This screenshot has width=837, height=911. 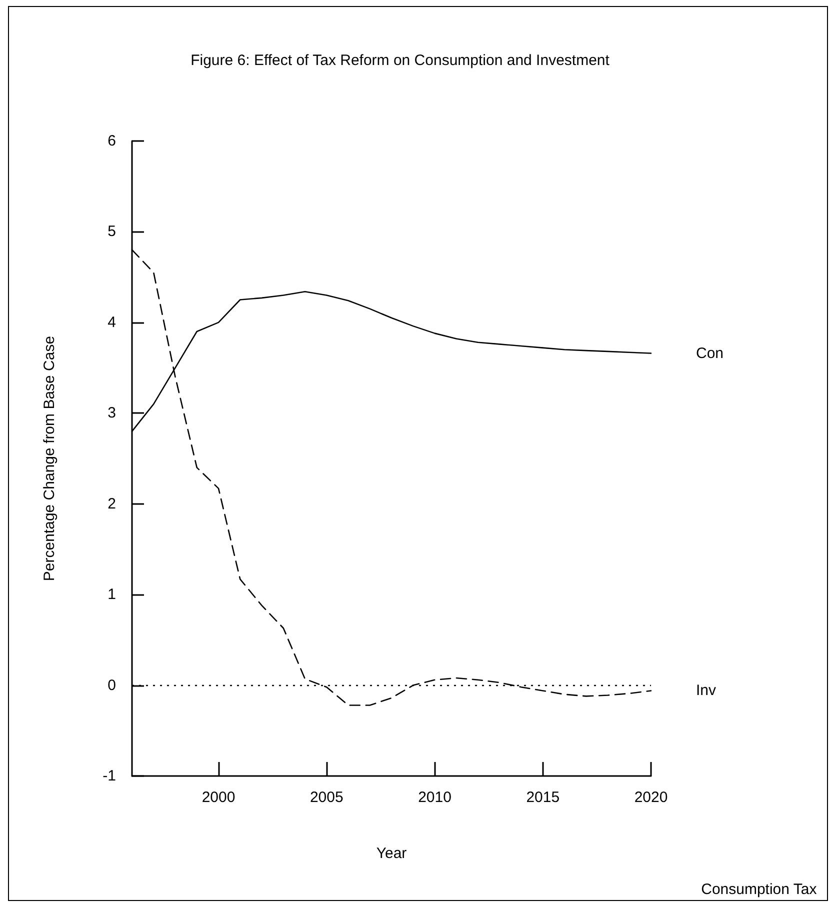 I want to click on y-tick-label: 4, so click(x=112, y=322).